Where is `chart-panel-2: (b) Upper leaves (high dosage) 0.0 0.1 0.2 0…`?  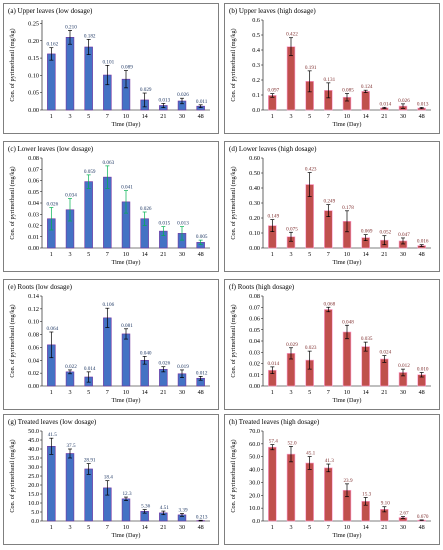 chart-panel-2: (b) Upper leaves (high dosage) 0.0 0.1 0.2 0… is located at coordinates (332, 68).